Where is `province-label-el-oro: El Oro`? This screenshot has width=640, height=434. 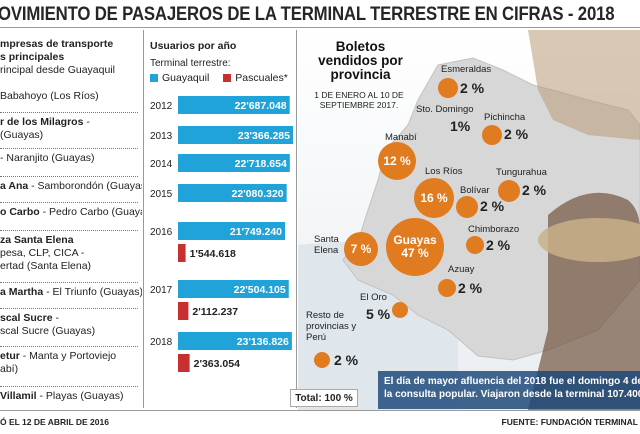
province-label-el-oro: El Oro is located at coordinates (373, 297).